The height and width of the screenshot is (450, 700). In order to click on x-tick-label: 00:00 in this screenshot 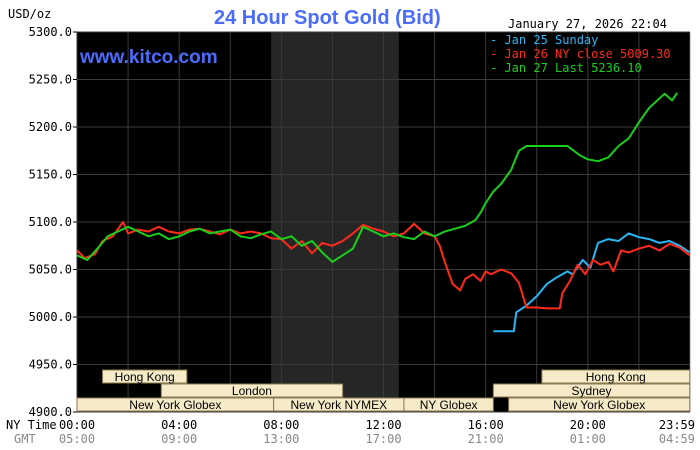, I will do `click(77, 425)`.